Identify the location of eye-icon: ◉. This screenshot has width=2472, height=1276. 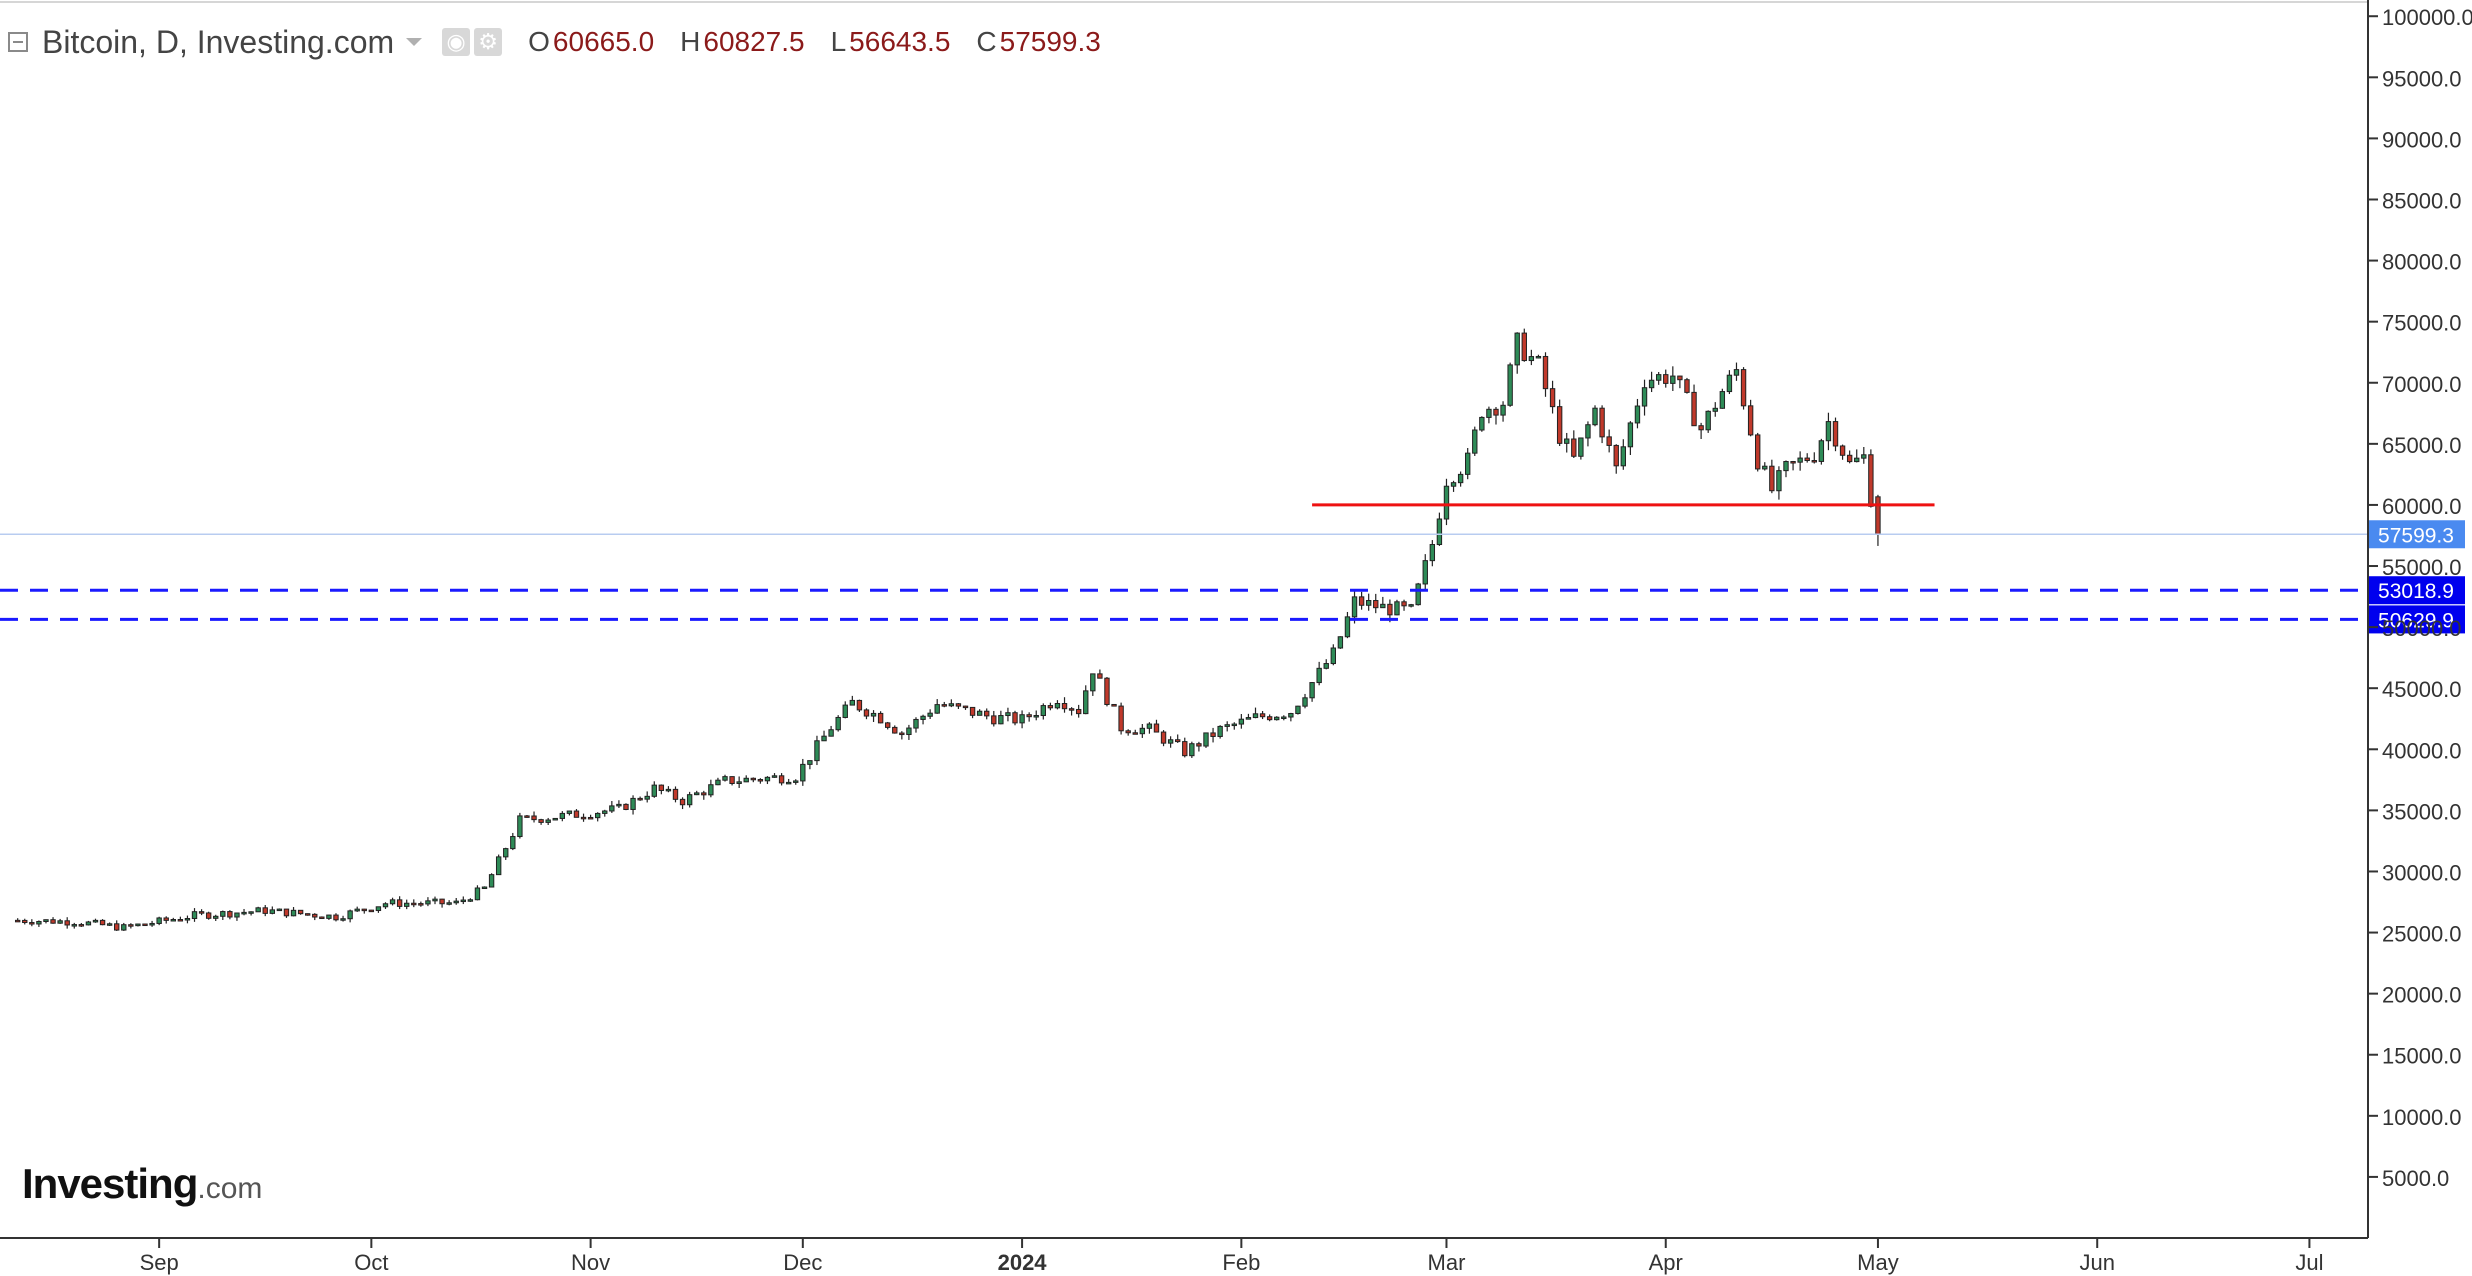
(456, 42).